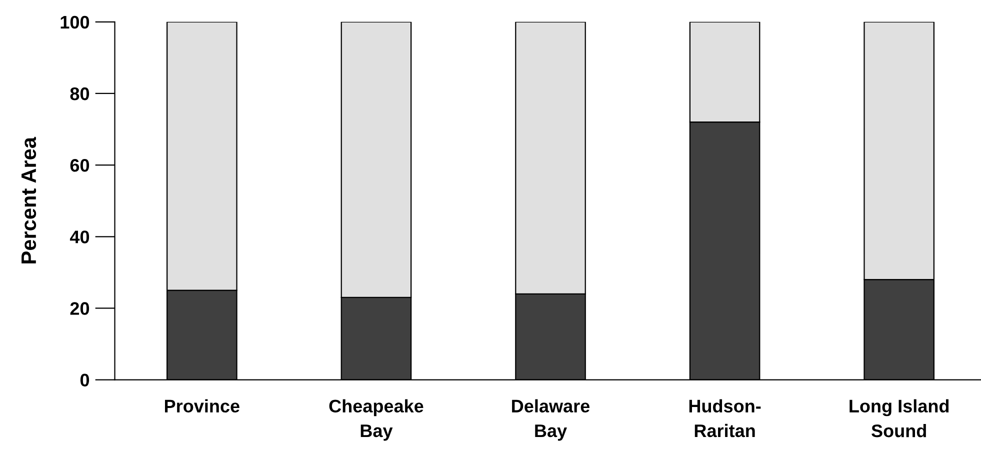 This screenshot has height=466, width=981. I want to click on x-tick-label: Province, so click(202, 405).